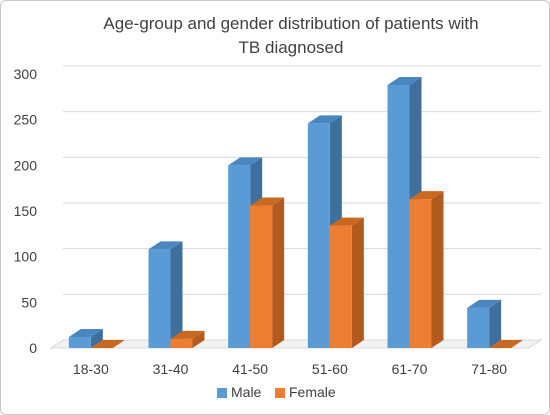  What do you see at coordinates (250, 369) in the screenshot?
I see `x-tick-label: 41-50` at bounding box center [250, 369].